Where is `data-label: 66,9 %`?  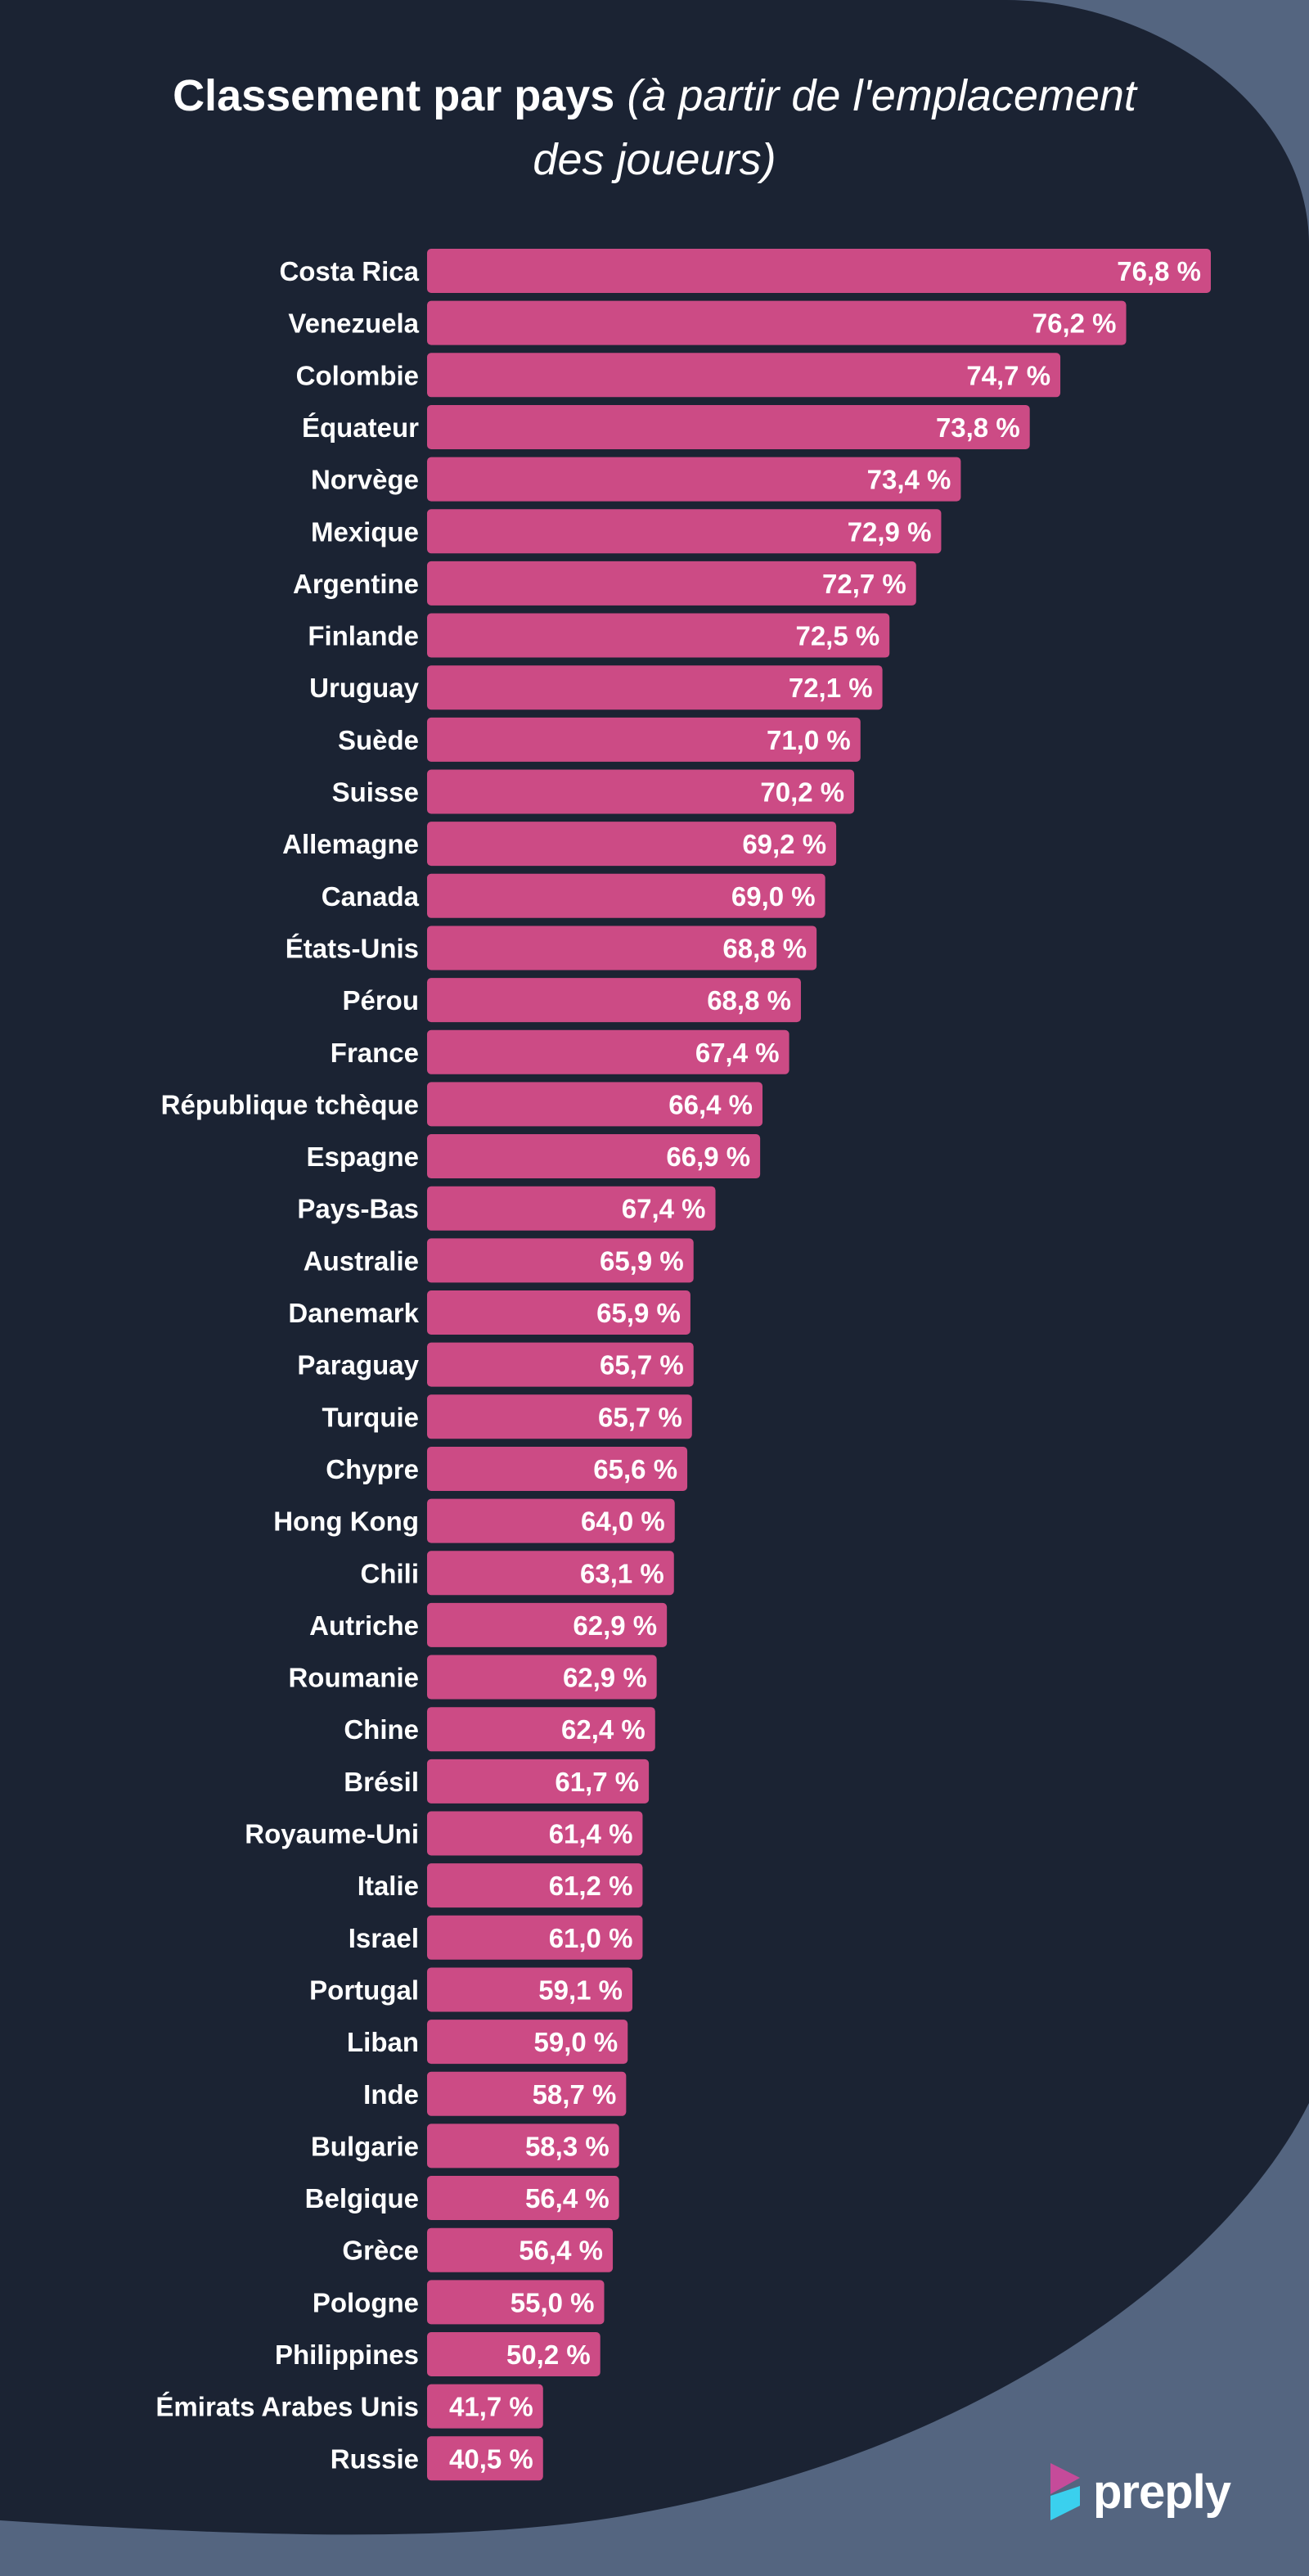 data-label: 66,9 % is located at coordinates (708, 1157).